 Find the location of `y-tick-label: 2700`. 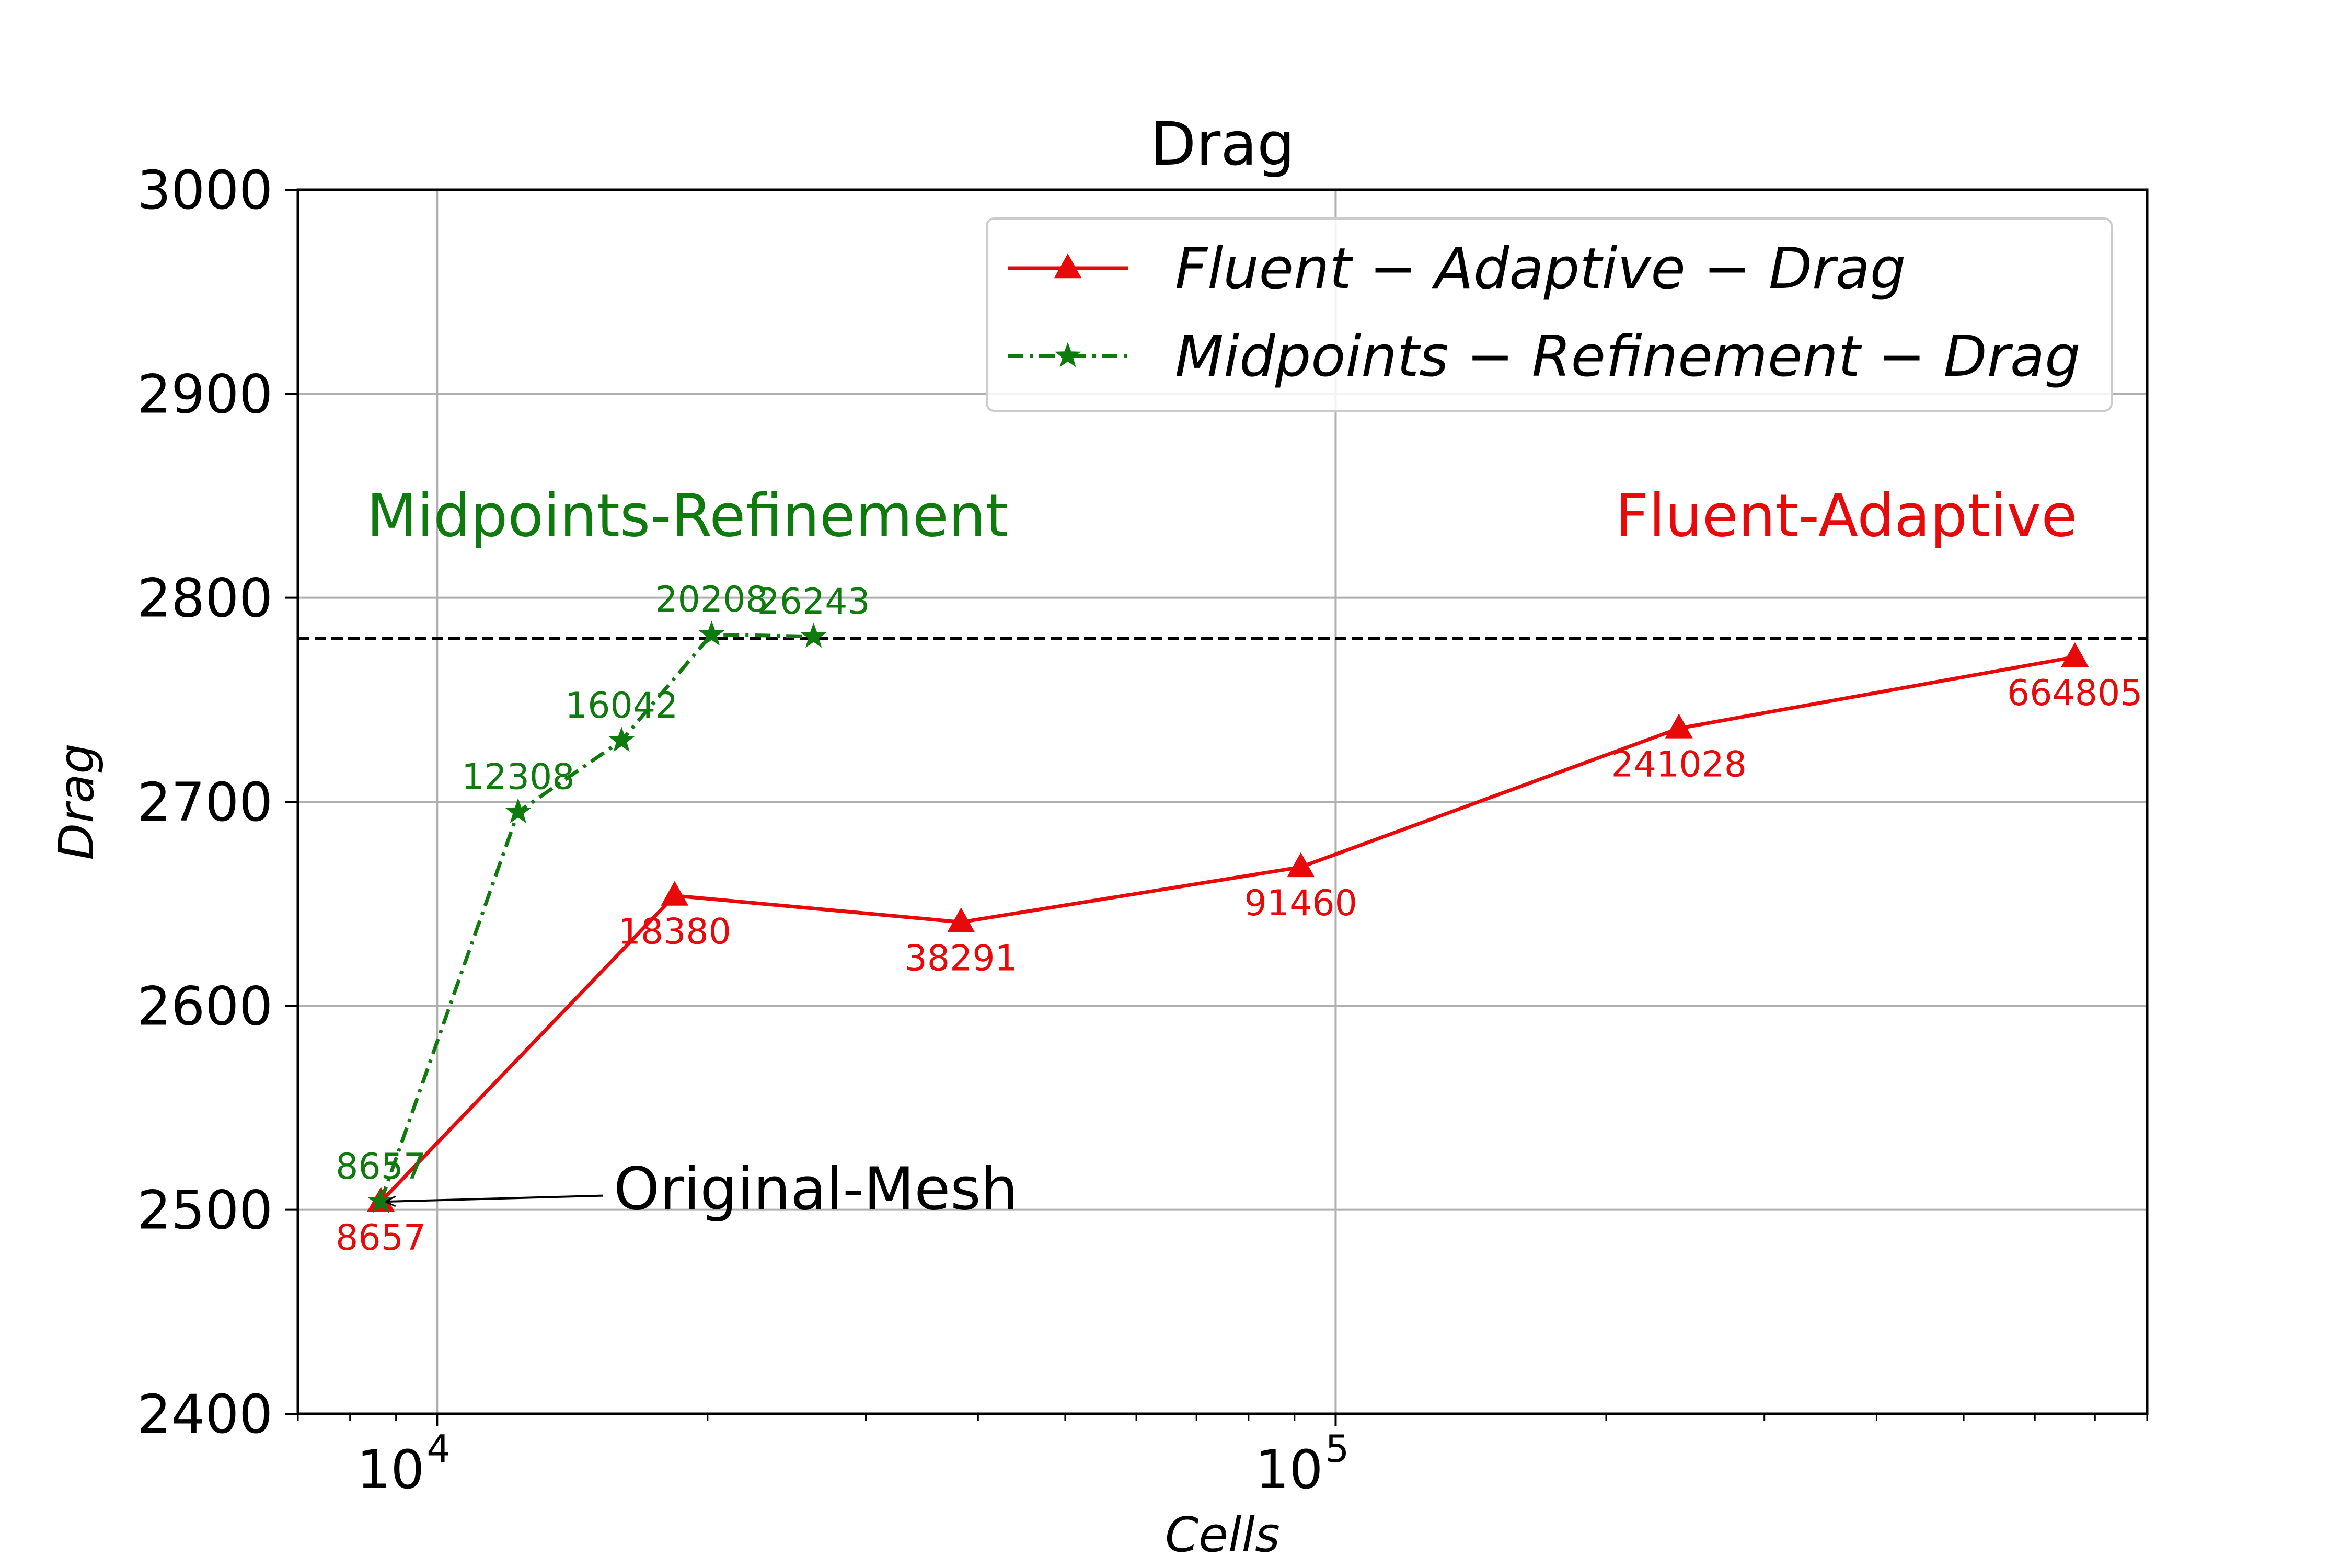

y-tick-label: 2700 is located at coordinates (205, 802).